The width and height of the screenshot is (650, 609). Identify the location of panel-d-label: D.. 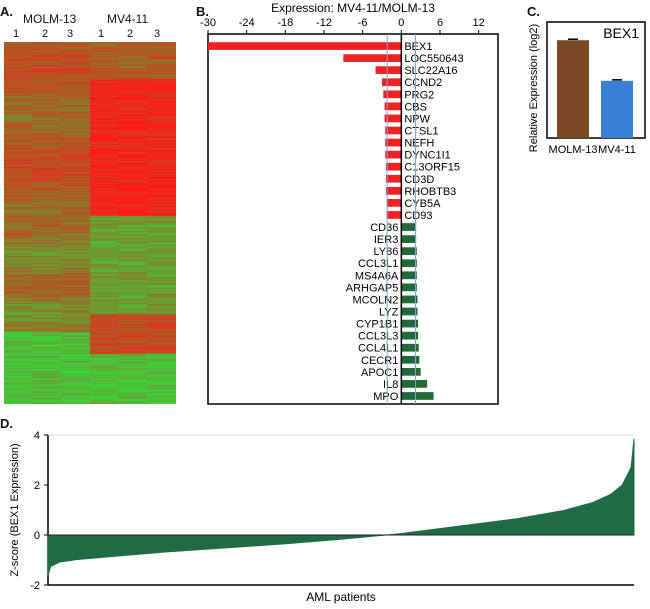
(6, 423).